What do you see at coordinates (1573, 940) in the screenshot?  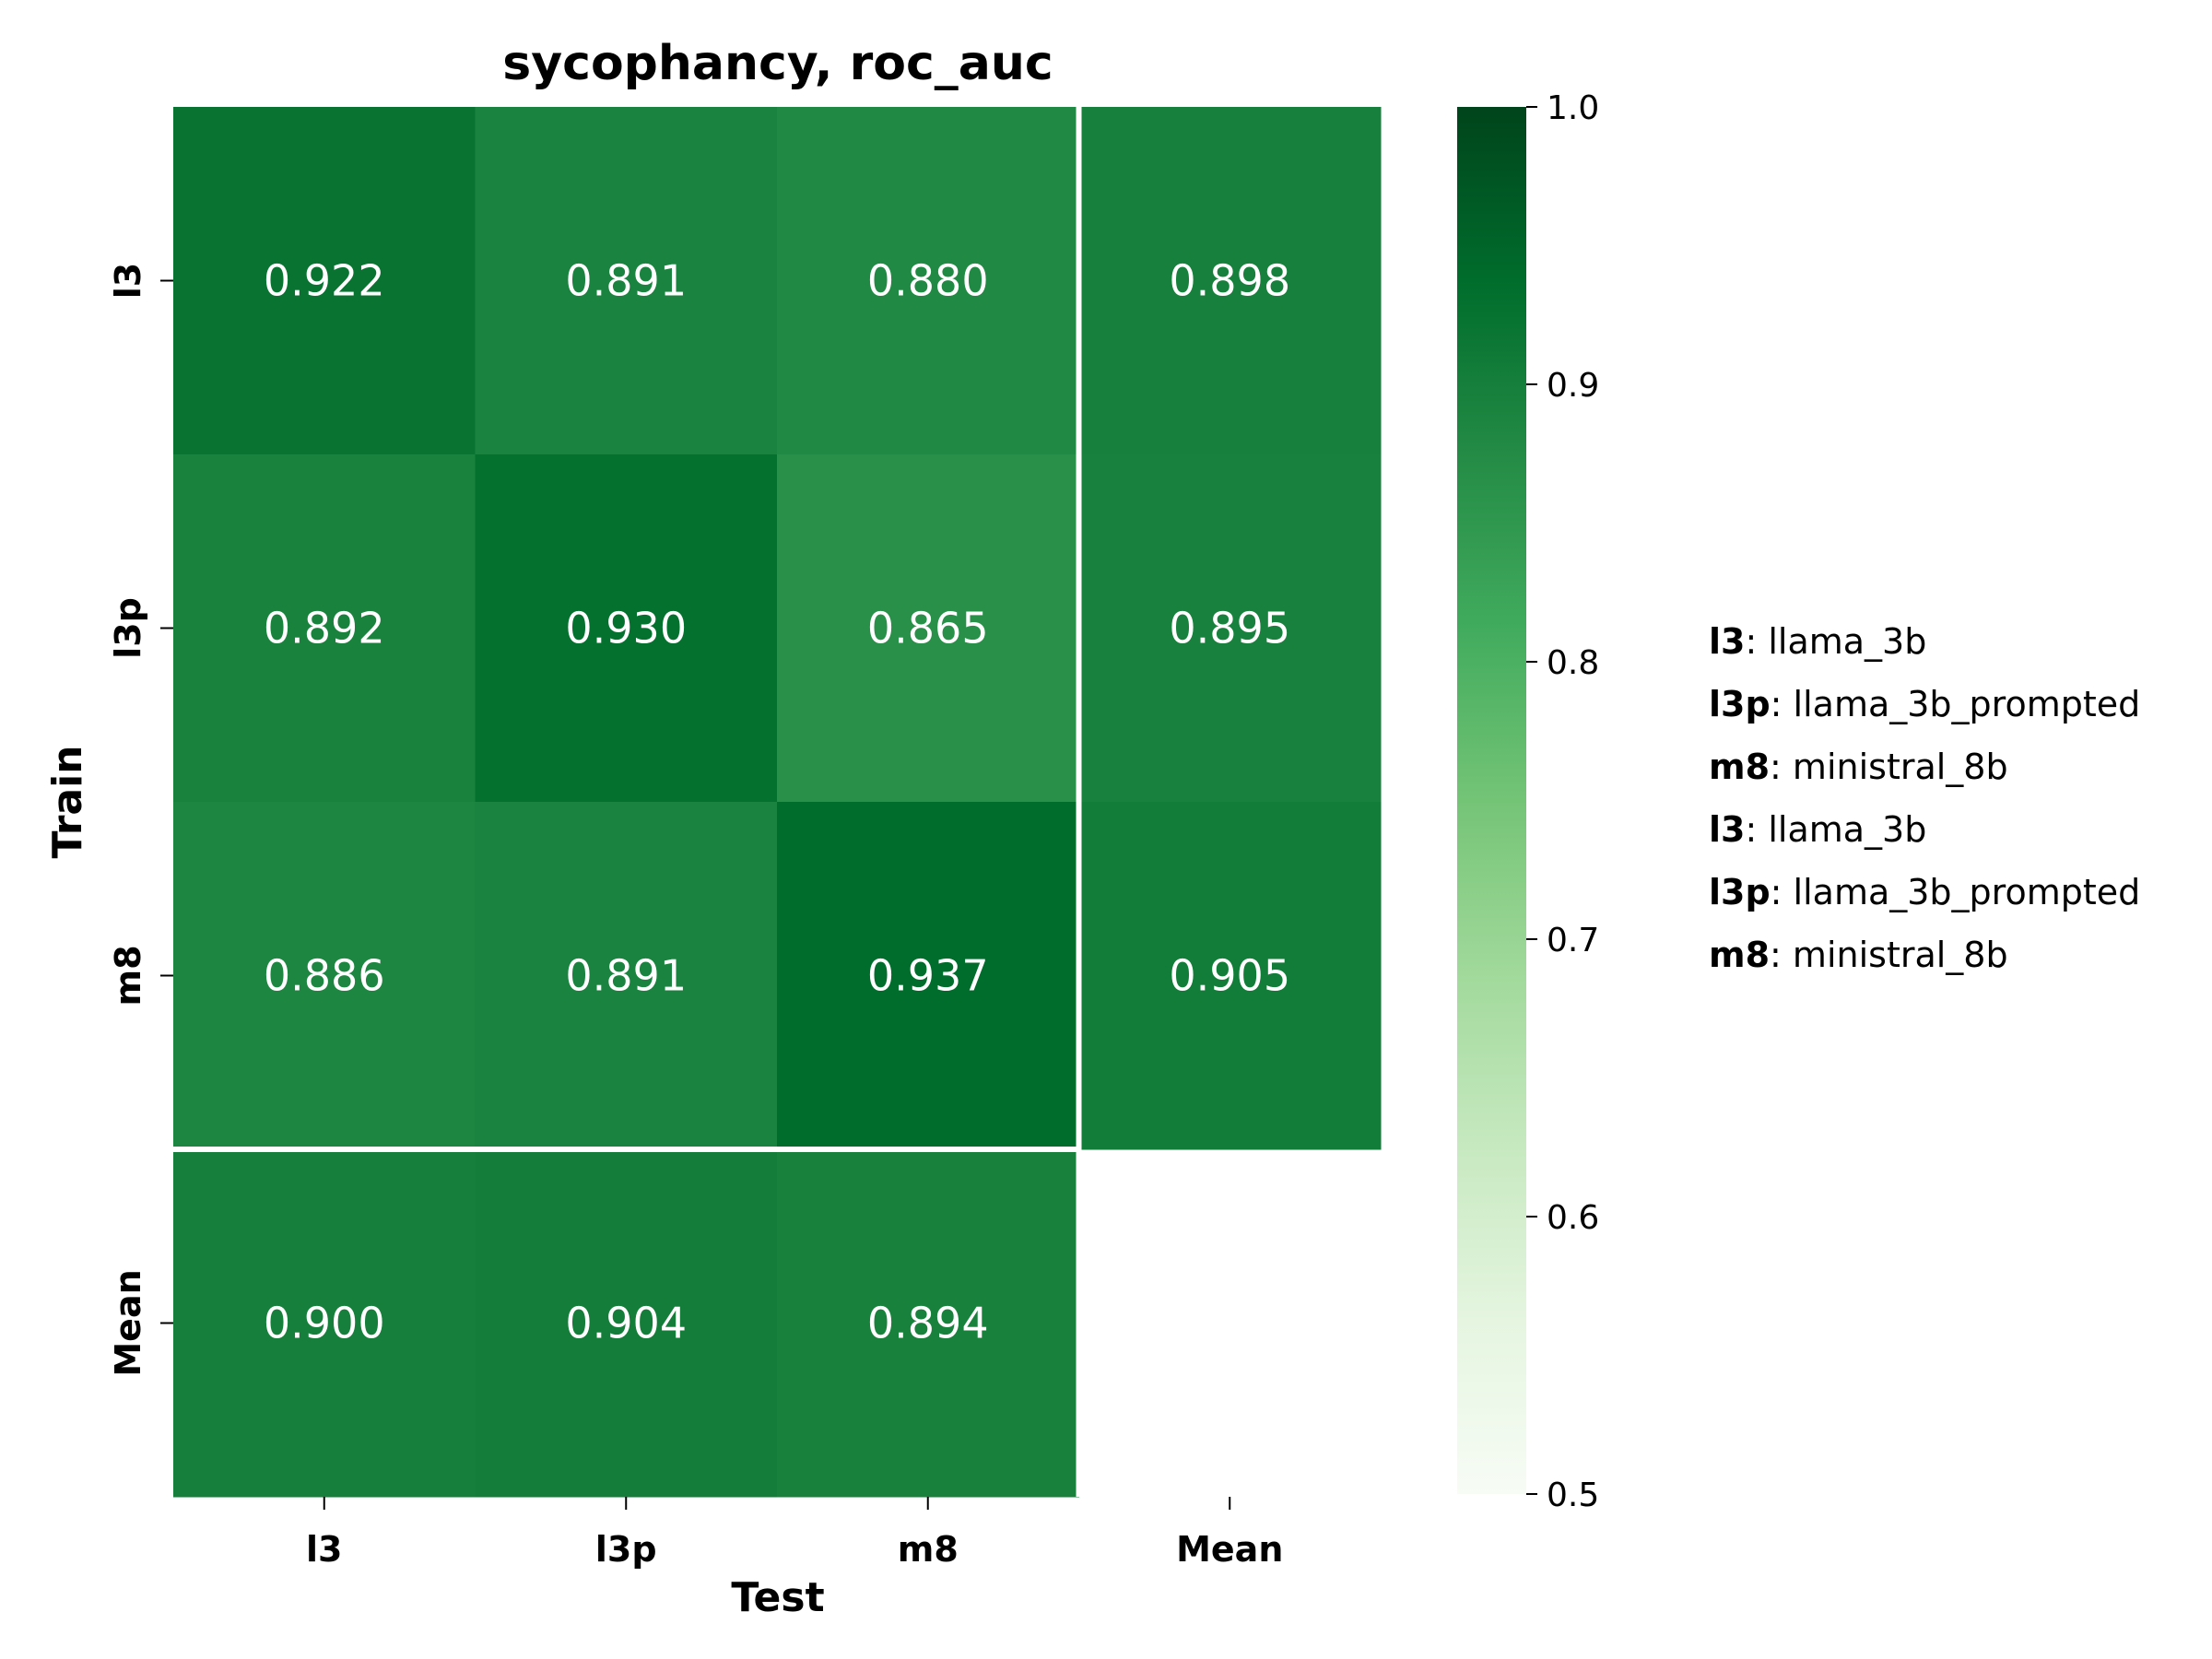 I see `colorbar-tick-label: 0.7` at bounding box center [1573, 940].